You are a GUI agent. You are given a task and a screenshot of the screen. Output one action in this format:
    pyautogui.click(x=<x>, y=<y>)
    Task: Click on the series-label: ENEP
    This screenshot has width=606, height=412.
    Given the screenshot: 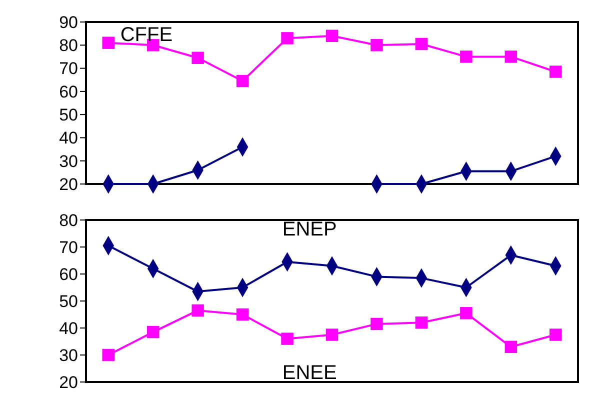 What is the action you would take?
    pyautogui.click(x=309, y=229)
    